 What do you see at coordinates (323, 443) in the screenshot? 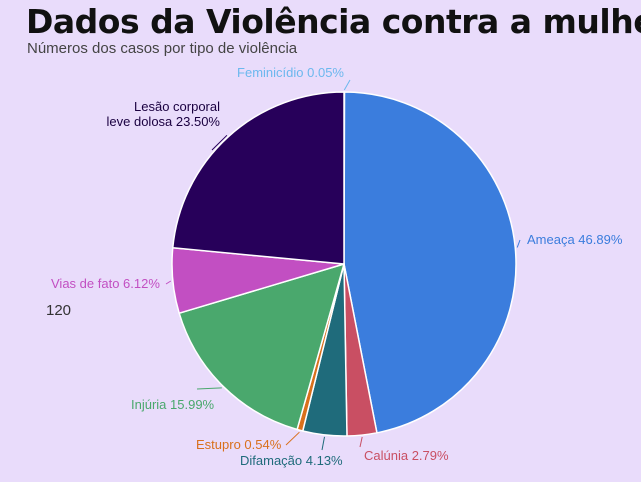
I see `leader-line-difamacao` at bounding box center [323, 443].